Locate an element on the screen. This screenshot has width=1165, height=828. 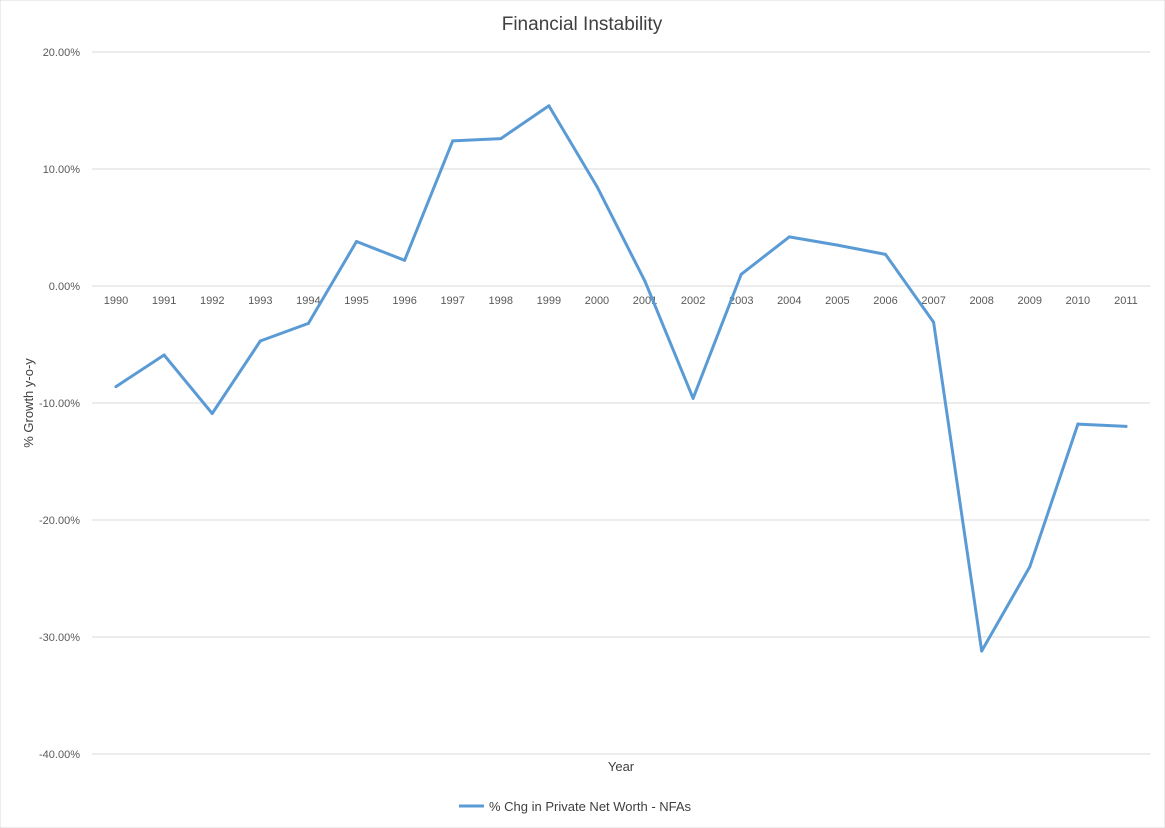
chart-title: Financial Instability is located at coordinates (582, 24).